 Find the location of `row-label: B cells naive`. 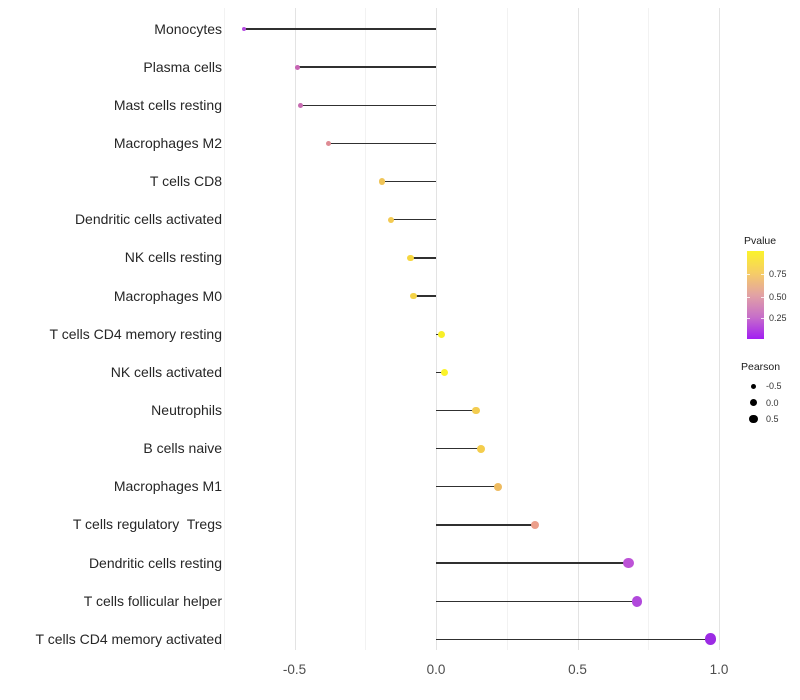

row-label: B cells naive is located at coordinates (182, 448).